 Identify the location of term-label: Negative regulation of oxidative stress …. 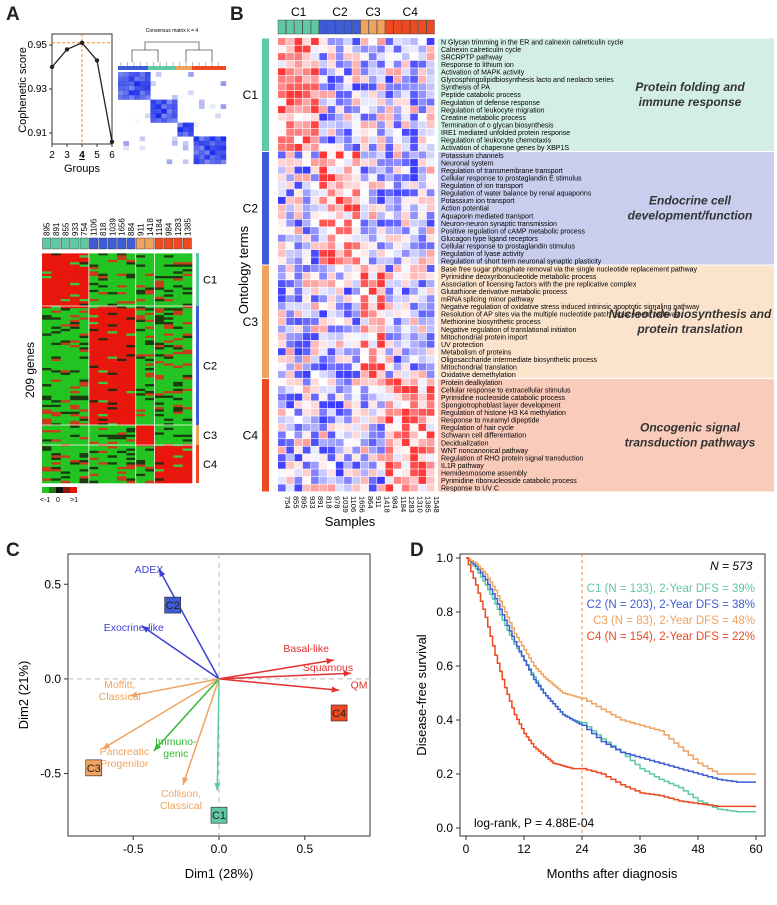
(570, 307).